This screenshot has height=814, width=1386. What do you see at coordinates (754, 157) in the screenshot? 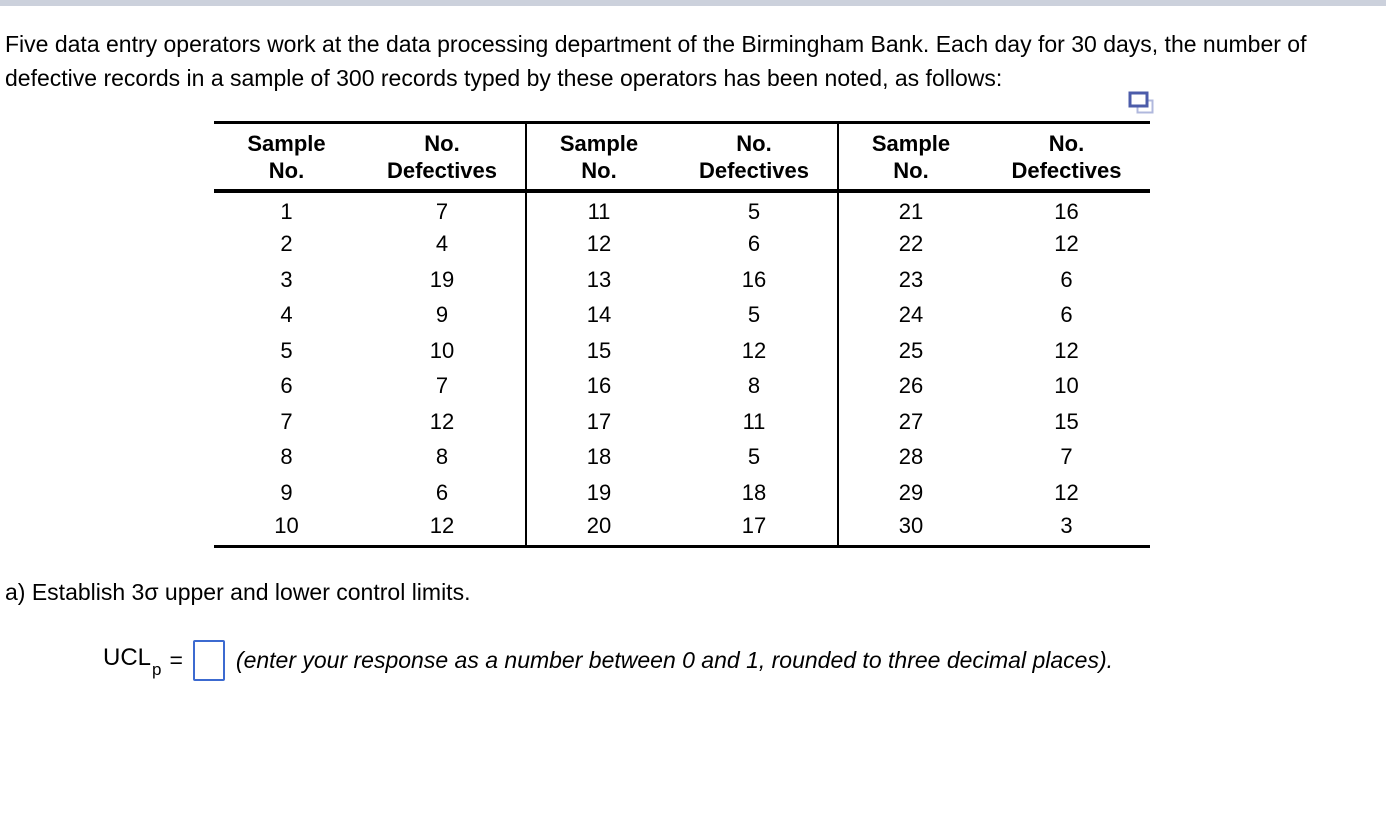
I see `header-no-defectives-2: No. Defectives` at bounding box center [754, 157].